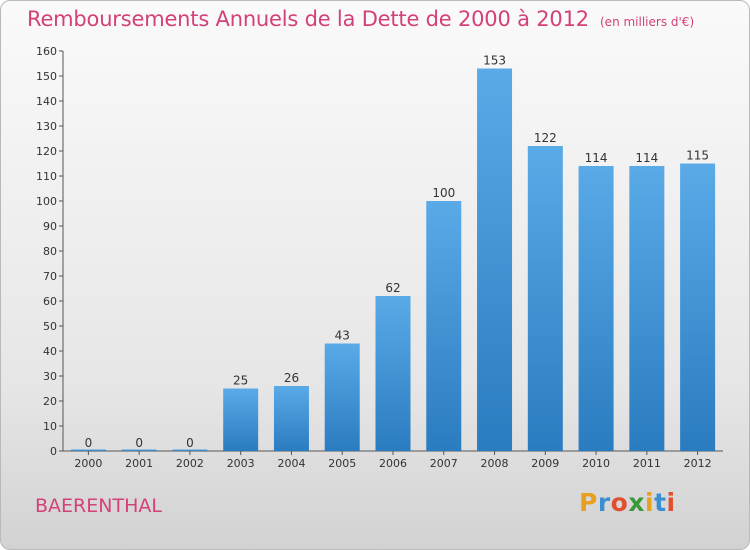 The height and width of the screenshot is (550, 750). Describe the element at coordinates (88, 463) in the screenshot. I see `x-tick-label: 2000` at that location.